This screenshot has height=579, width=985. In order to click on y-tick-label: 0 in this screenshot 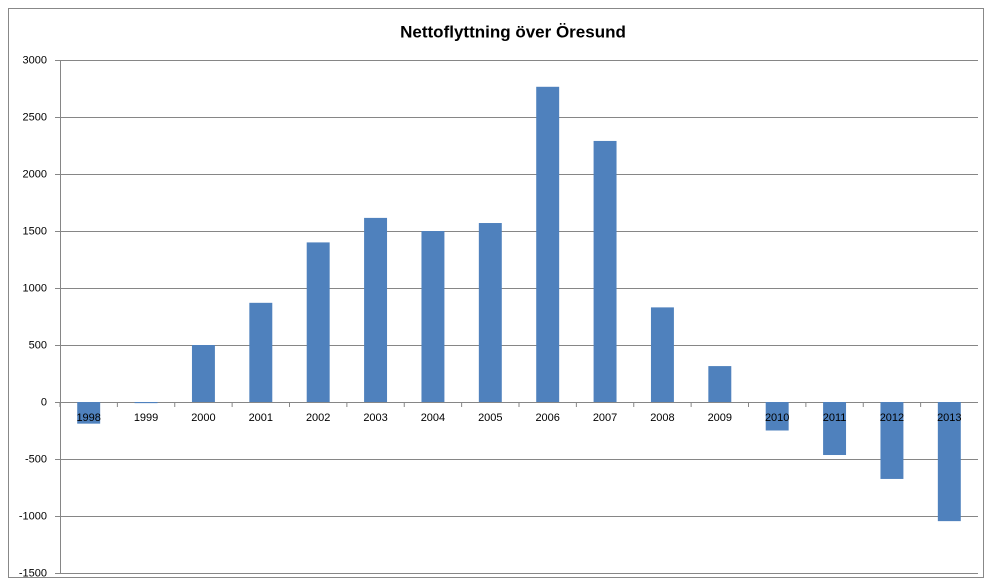, I will do `click(44, 402)`.